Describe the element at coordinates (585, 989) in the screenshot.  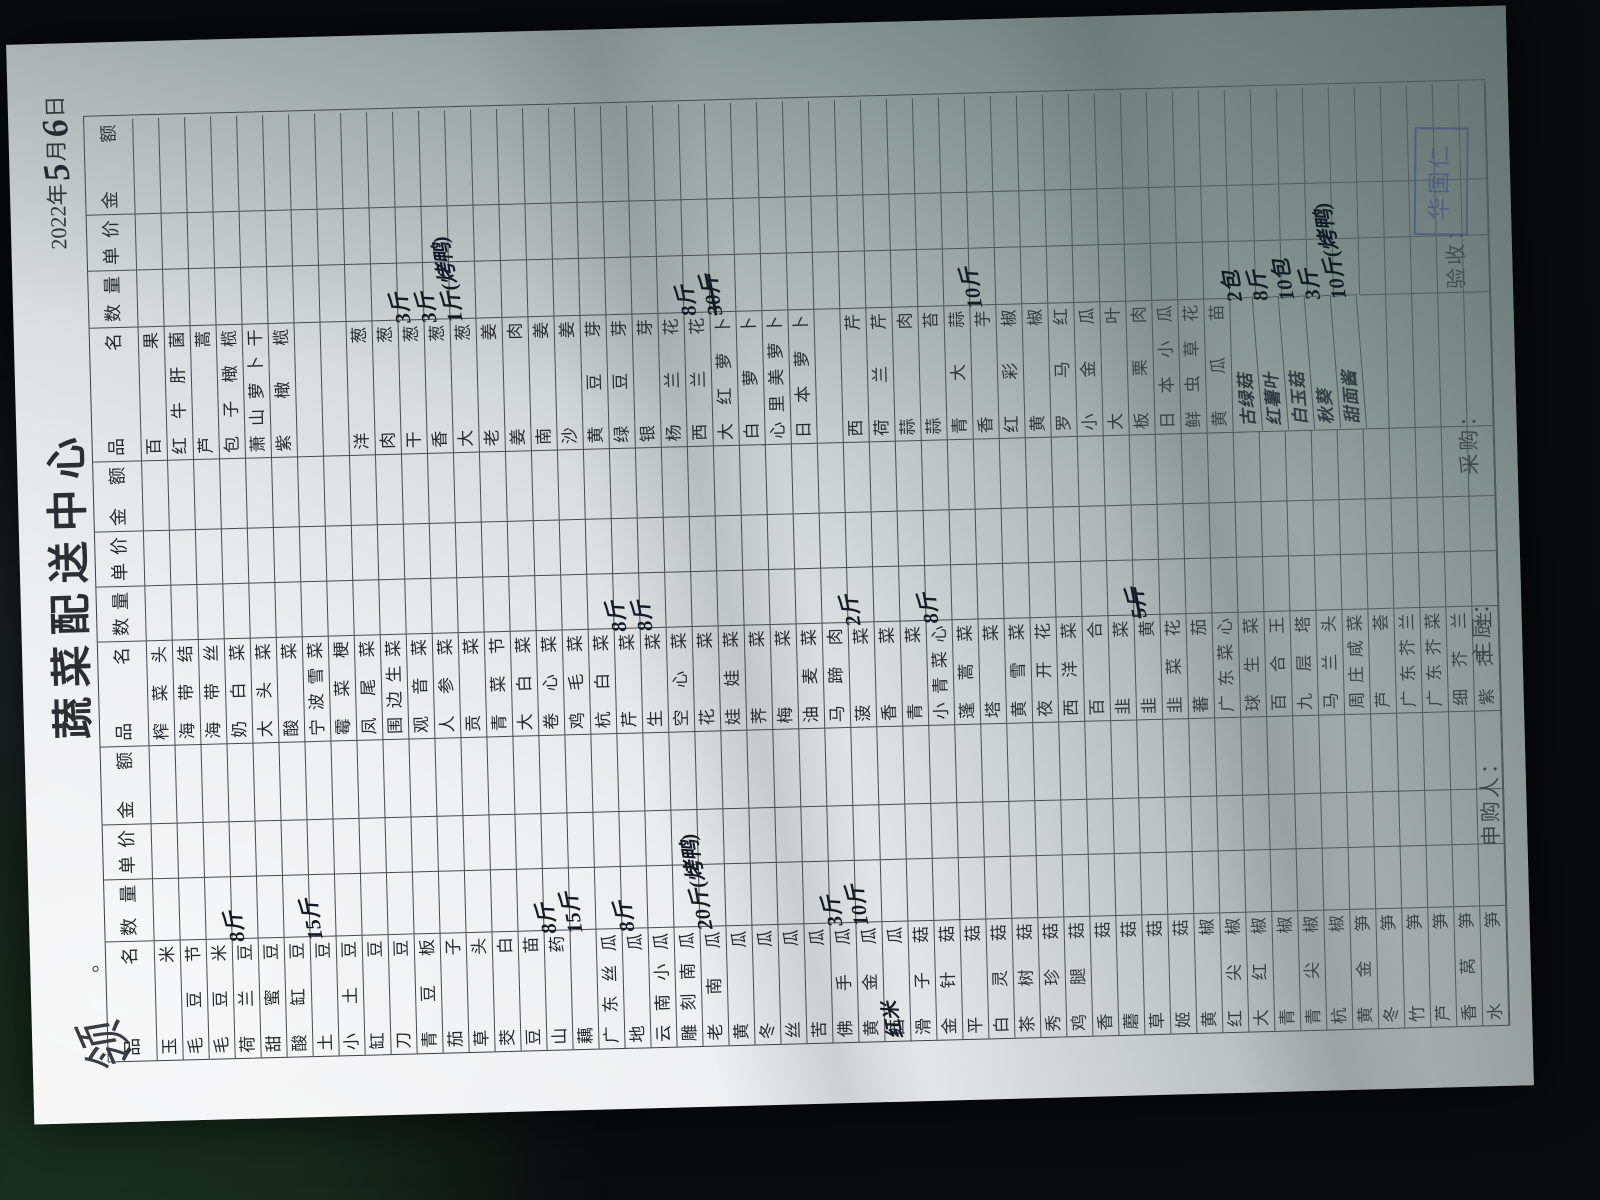
I see `item-name-cell: 藕` at that location.